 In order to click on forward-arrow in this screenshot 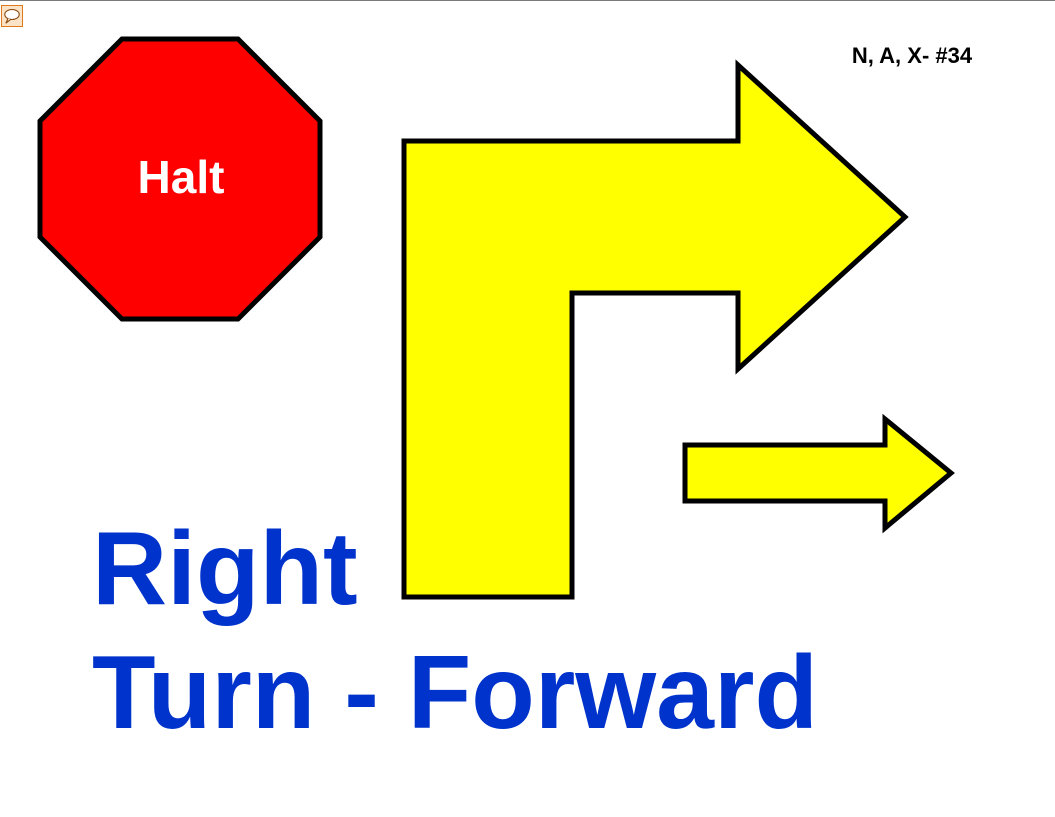, I will do `click(818, 473)`.